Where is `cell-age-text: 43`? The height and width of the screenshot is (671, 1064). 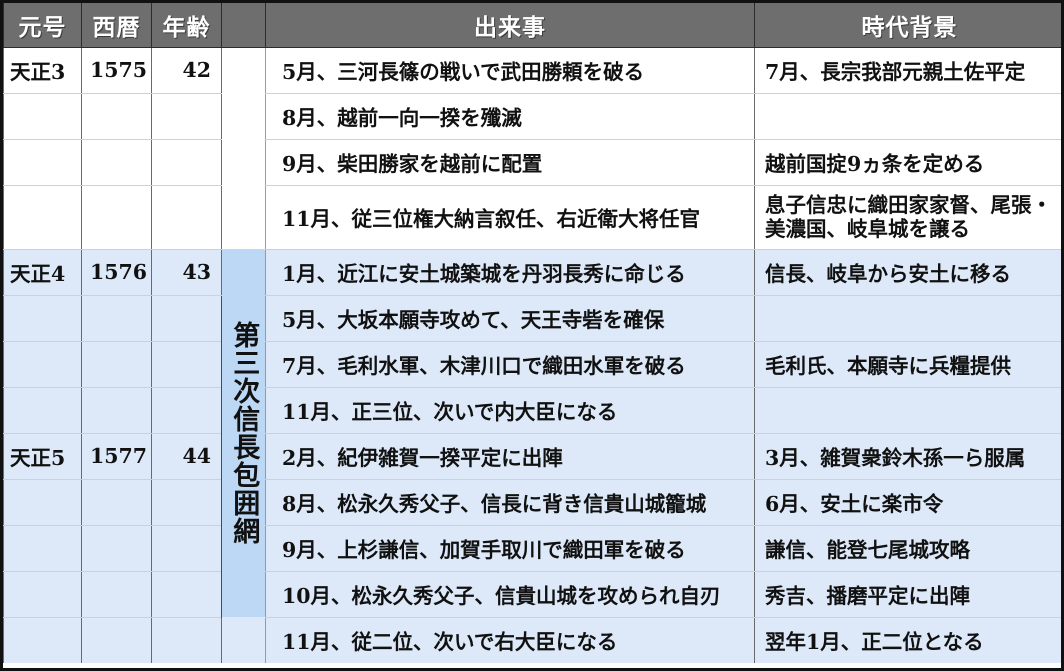
cell-age-text: 43 is located at coordinates (196, 272).